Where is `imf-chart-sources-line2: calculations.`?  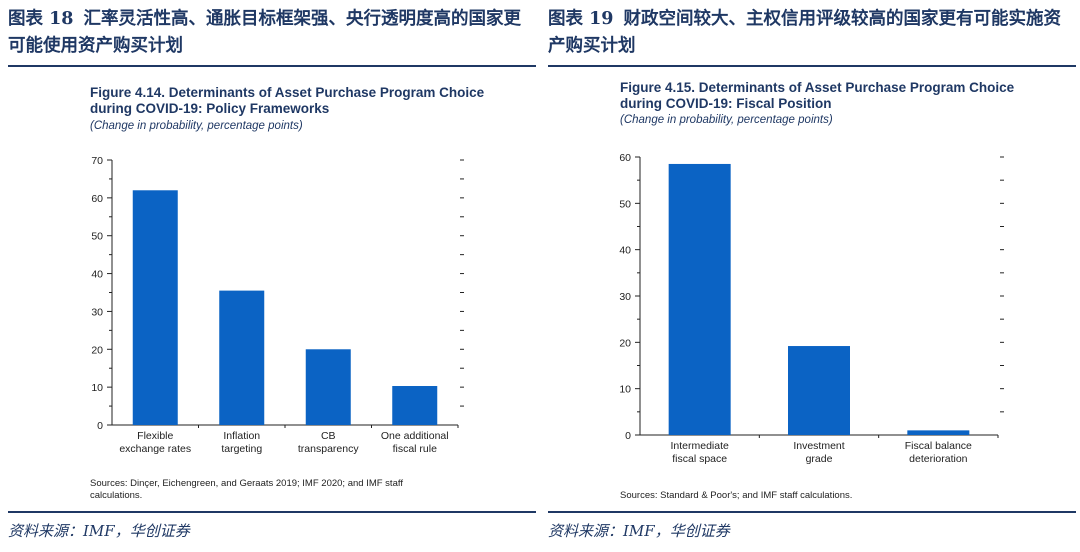 imf-chart-sources-line2: calculations. is located at coordinates (116, 495).